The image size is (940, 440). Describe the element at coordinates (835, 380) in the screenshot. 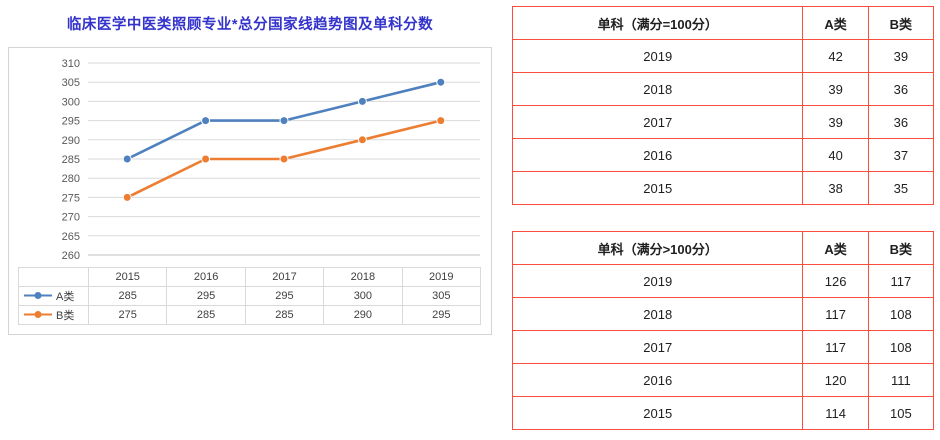

I see `table-cell: 120` at that location.